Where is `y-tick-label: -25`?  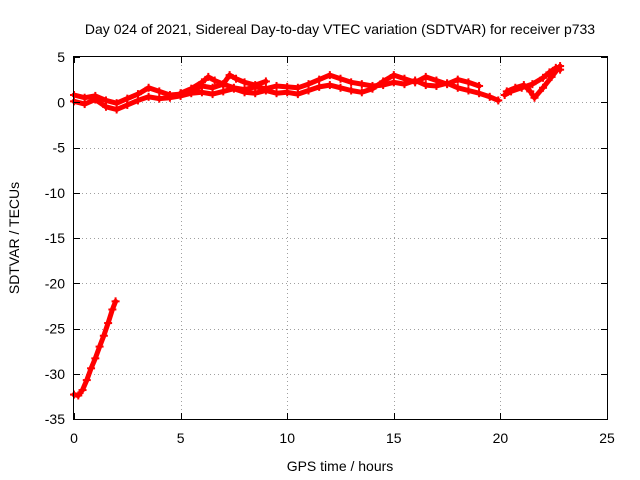 y-tick-label: -25 is located at coordinates (55, 329).